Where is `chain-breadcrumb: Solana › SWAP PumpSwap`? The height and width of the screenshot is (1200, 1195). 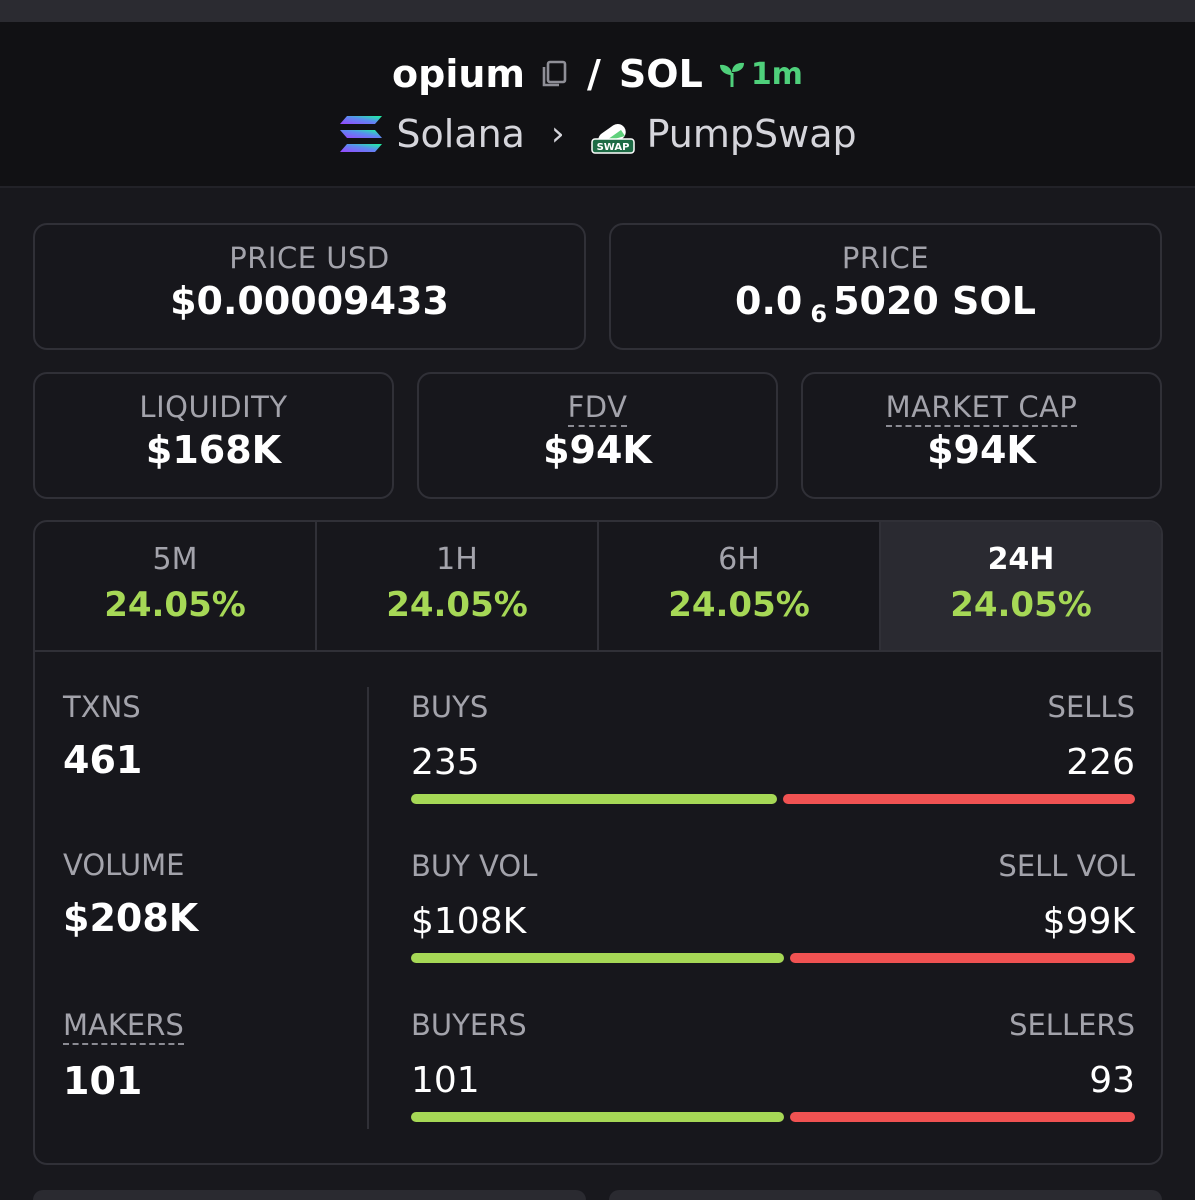
chain-breadcrumb: Solana › SWAP PumpSwap is located at coordinates (597, 134).